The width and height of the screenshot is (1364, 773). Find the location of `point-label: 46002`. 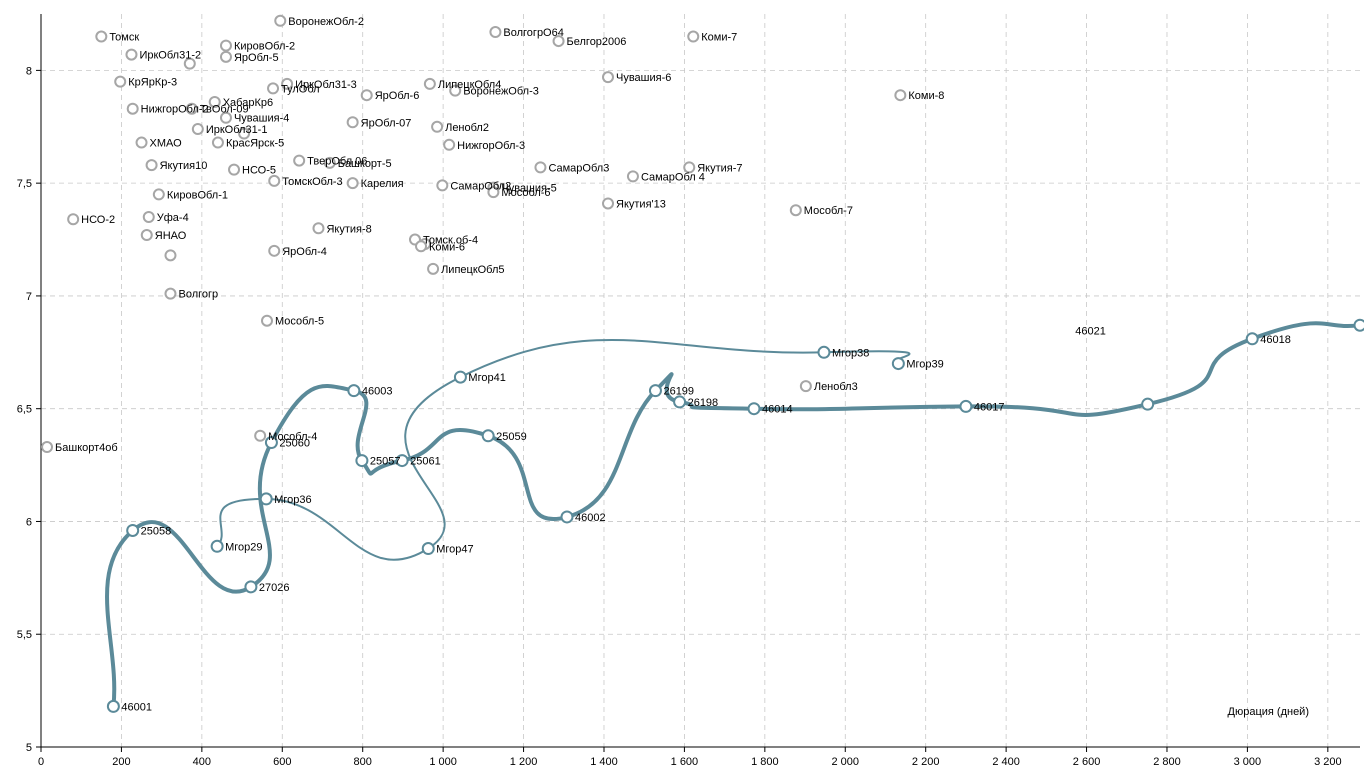

point-label: 46002 is located at coordinates (590, 518).